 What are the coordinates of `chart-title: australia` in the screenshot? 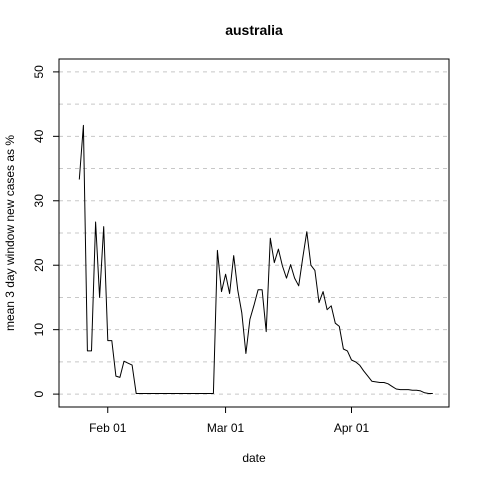 It's located at (254, 30).